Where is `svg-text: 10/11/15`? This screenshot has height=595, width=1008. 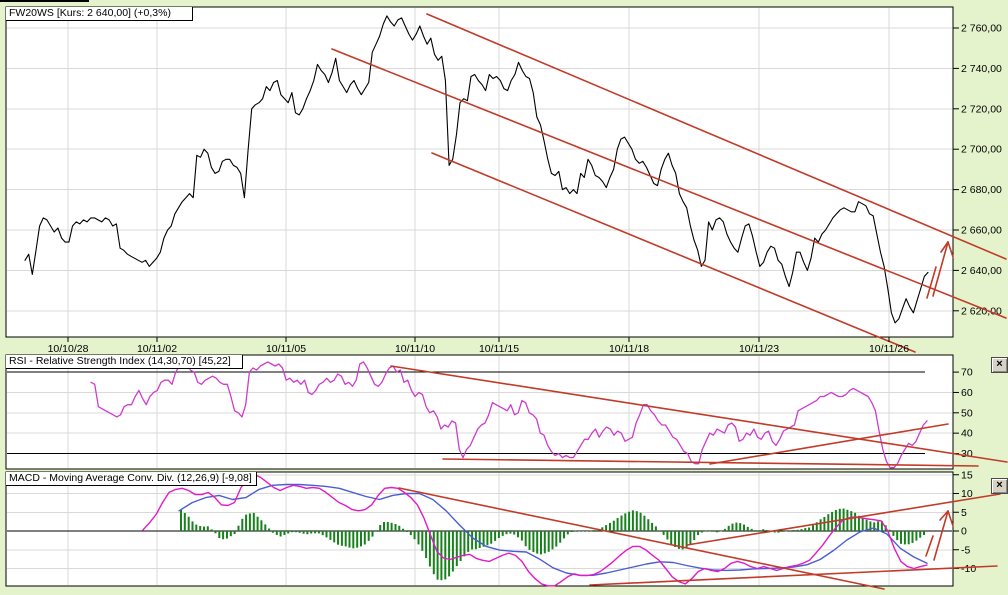
svg-text: 10/11/15 is located at coordinates (499, 349).